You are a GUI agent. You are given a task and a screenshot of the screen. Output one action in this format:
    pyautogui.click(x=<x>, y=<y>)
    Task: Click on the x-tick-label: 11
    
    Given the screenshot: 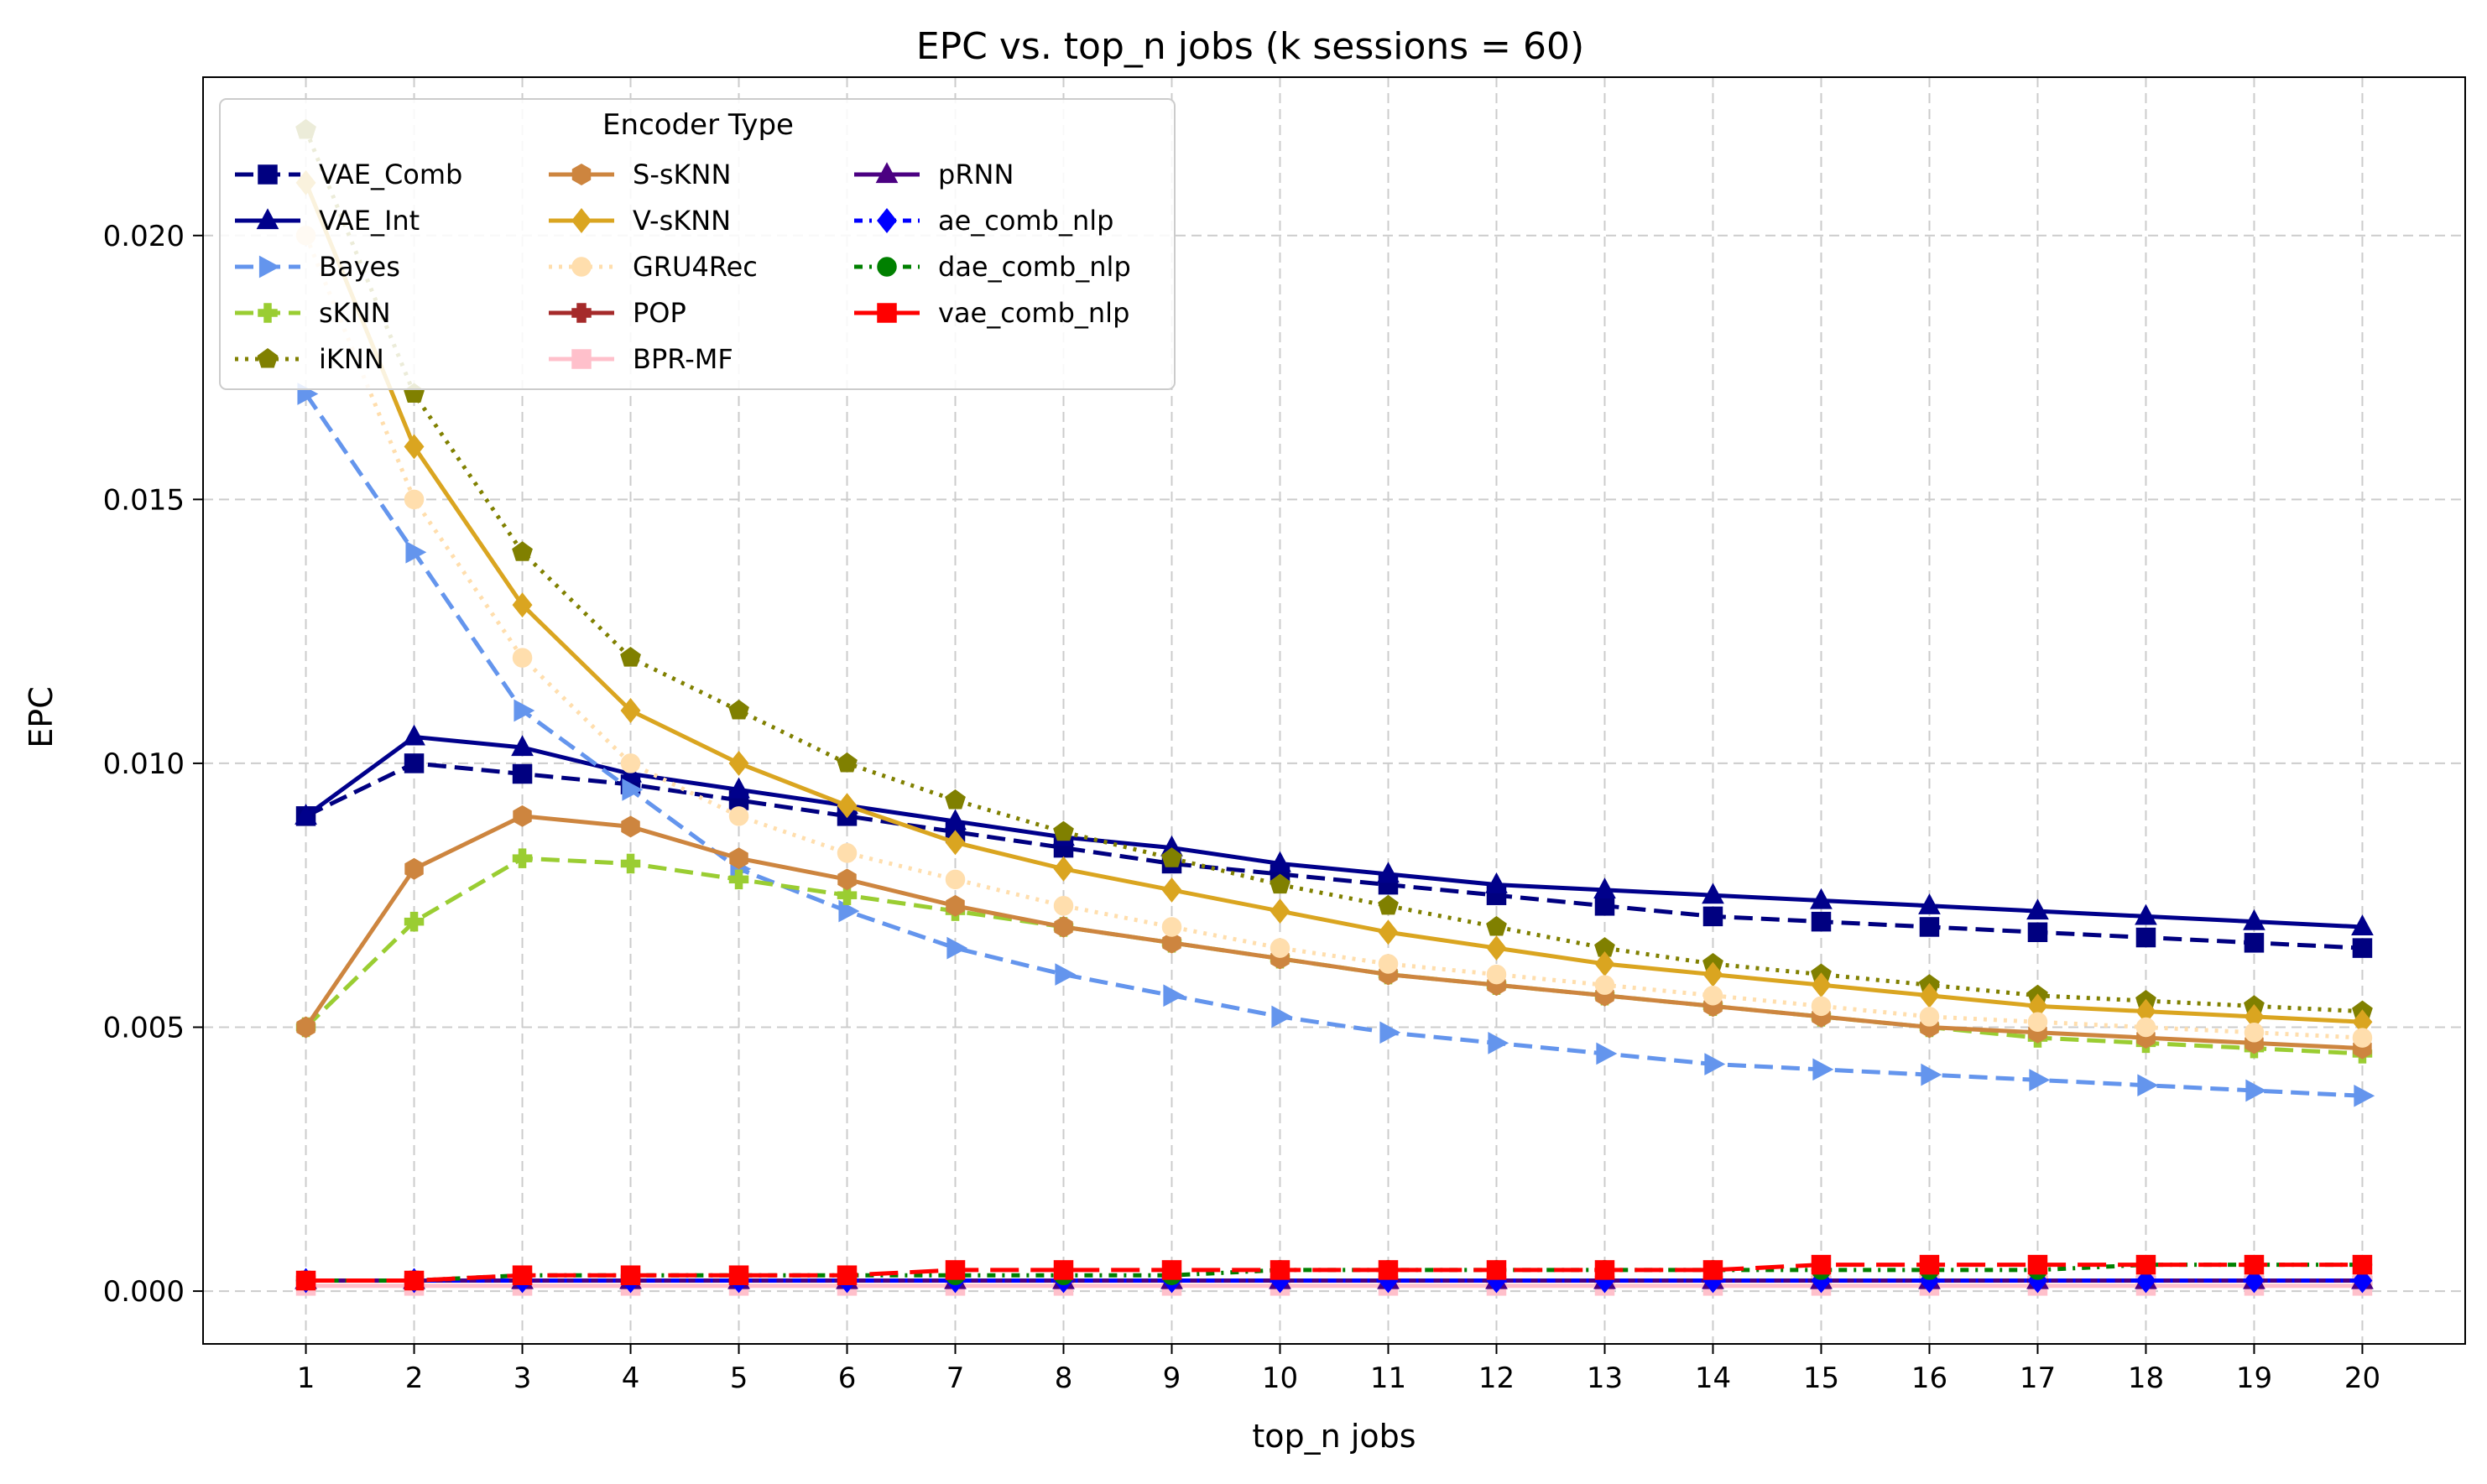 What is the action you would take?
    pyautogui.click(x=1388, y=1378)
    